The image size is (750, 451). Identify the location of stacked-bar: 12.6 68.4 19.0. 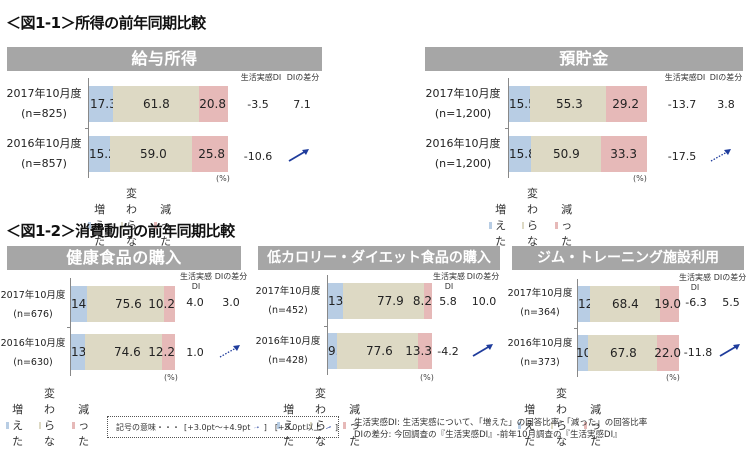
(629, 304).